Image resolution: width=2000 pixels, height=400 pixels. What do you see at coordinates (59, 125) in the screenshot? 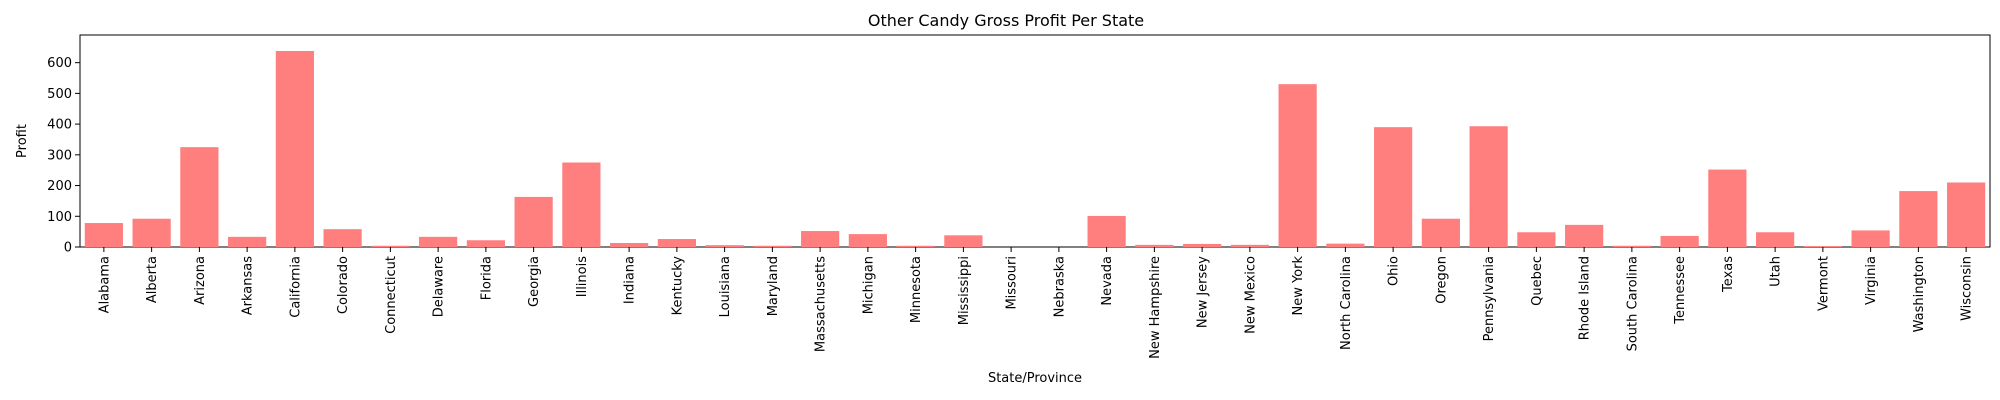
I see `y-tick-label: 400` at bounding box center [59, 125].